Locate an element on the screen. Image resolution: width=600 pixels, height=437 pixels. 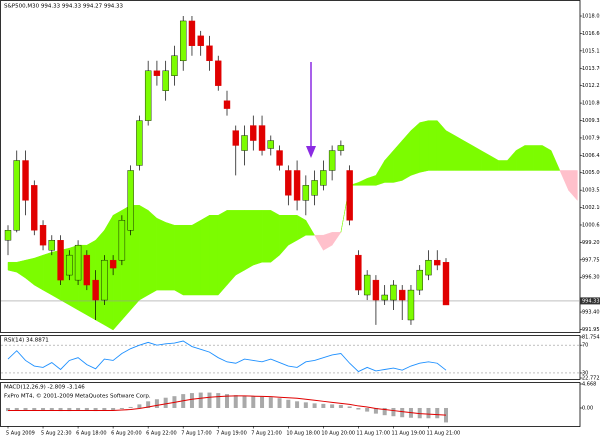
y-tick-label: 999.20 is located at coordinates (591, 243).